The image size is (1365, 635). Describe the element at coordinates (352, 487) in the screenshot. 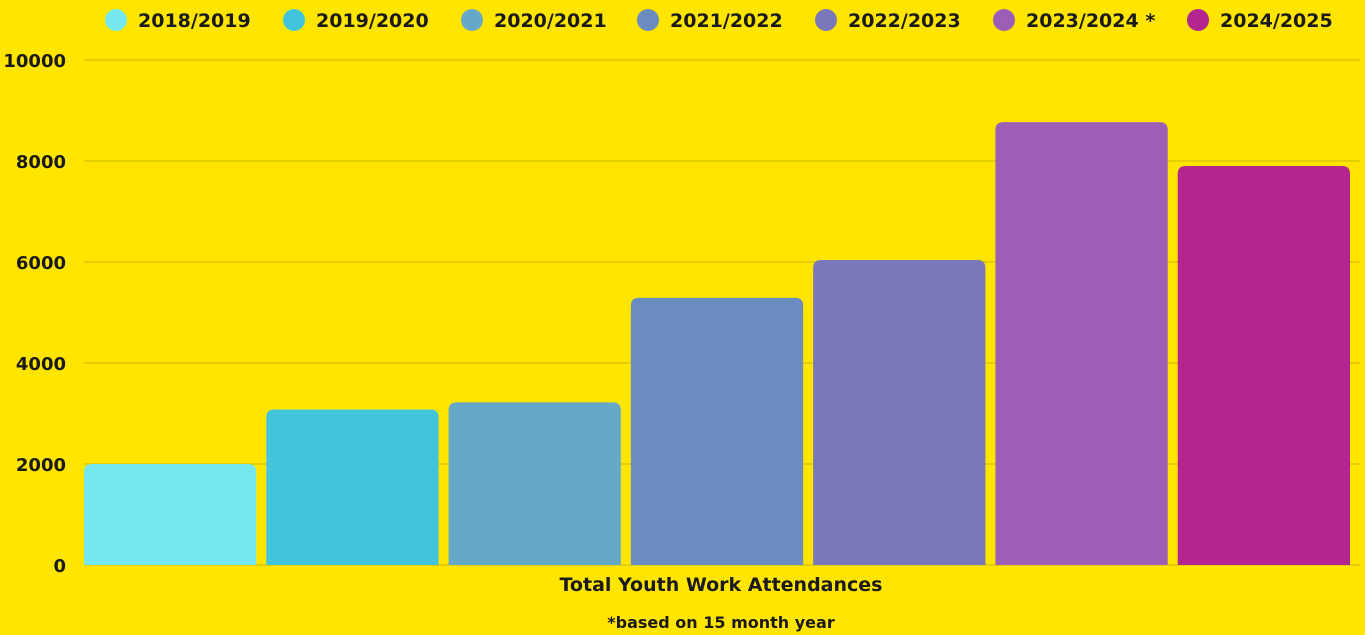

I see `bar-2019-2020` at that location.